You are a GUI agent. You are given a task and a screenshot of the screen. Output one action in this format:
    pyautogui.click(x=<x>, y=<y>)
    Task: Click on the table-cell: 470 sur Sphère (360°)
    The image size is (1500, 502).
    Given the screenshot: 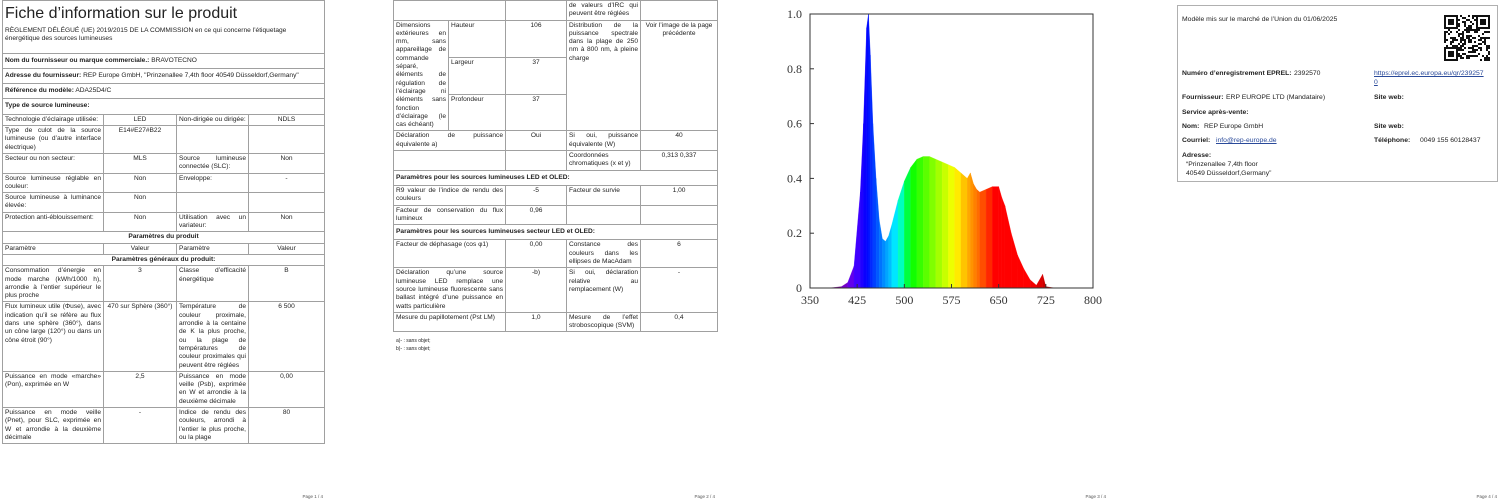 What is the action you would take?
    pyautogui.click(x=140, y=336)
    